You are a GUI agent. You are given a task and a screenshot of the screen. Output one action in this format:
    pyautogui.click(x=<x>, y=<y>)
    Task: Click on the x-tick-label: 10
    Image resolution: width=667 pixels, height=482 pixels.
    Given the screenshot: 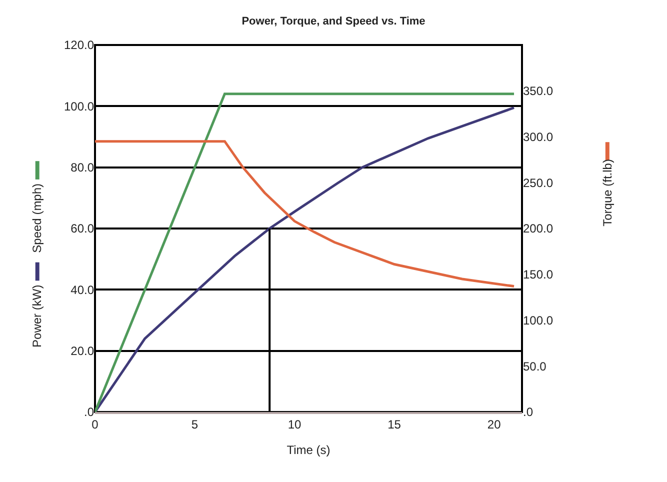 What is the action you would take?
    pyautogui.click(x=295, y=424)
    